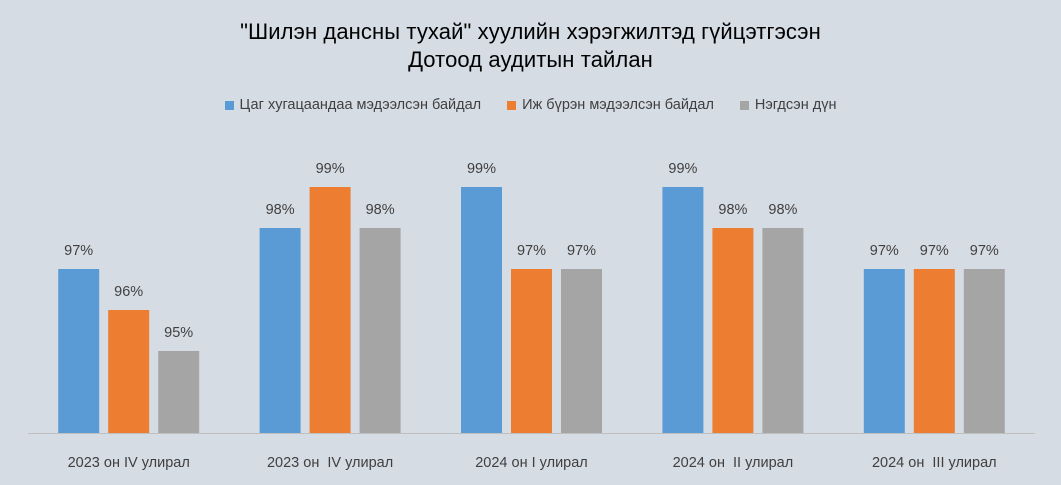 Image resolution: width=1061 pixels, height=485 pixels. Describe the element at coordinates (512, 105) in the screenshot. I see `legend-swatch-complete` at that location.